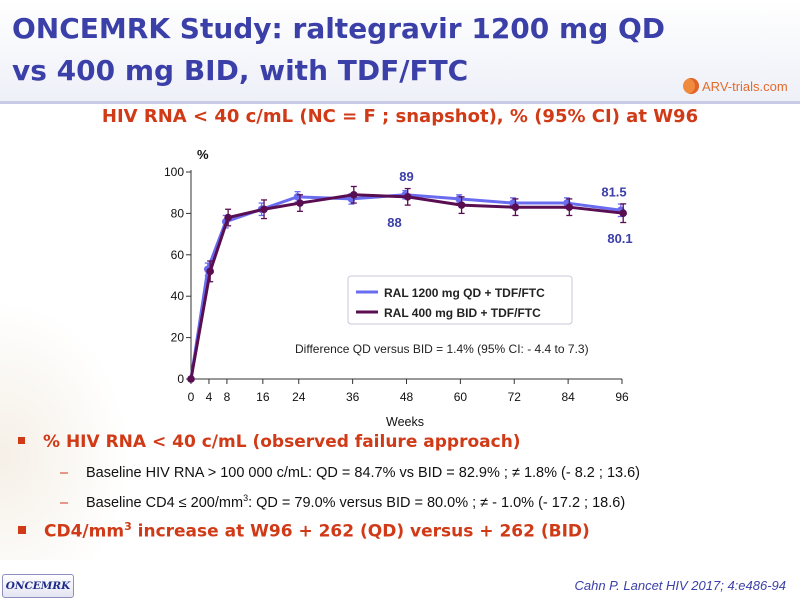  I want to click on legend-label-qd: RAL 1200 mg QD + TDF/FTC, so click(464, 293).